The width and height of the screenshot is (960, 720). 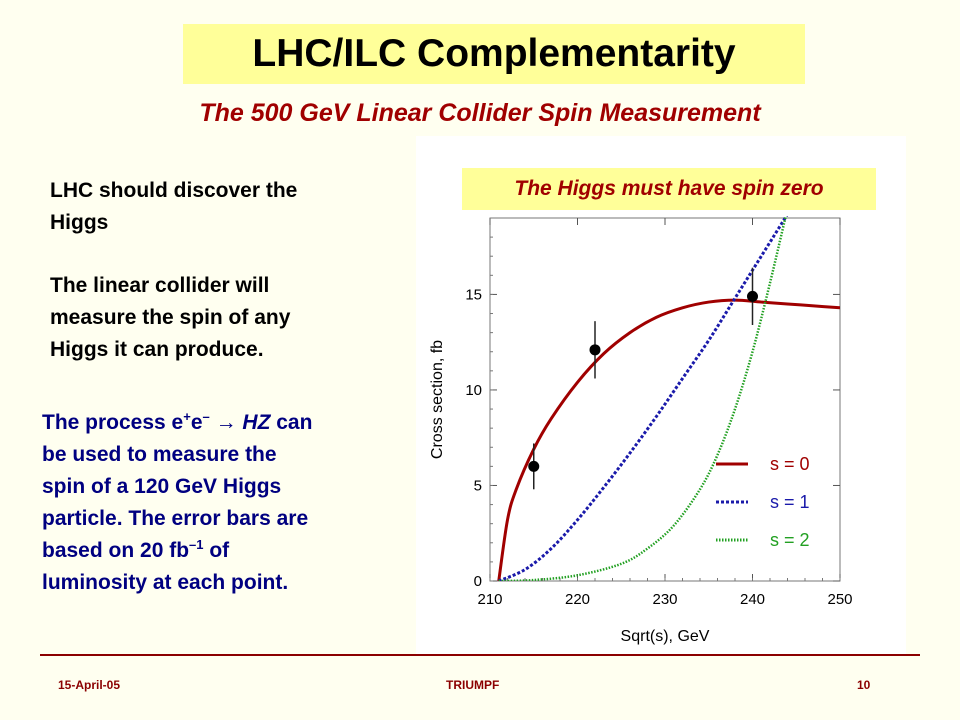 I want to click on process-line-4: particle. The error bars are, so click(x=175, y=518).